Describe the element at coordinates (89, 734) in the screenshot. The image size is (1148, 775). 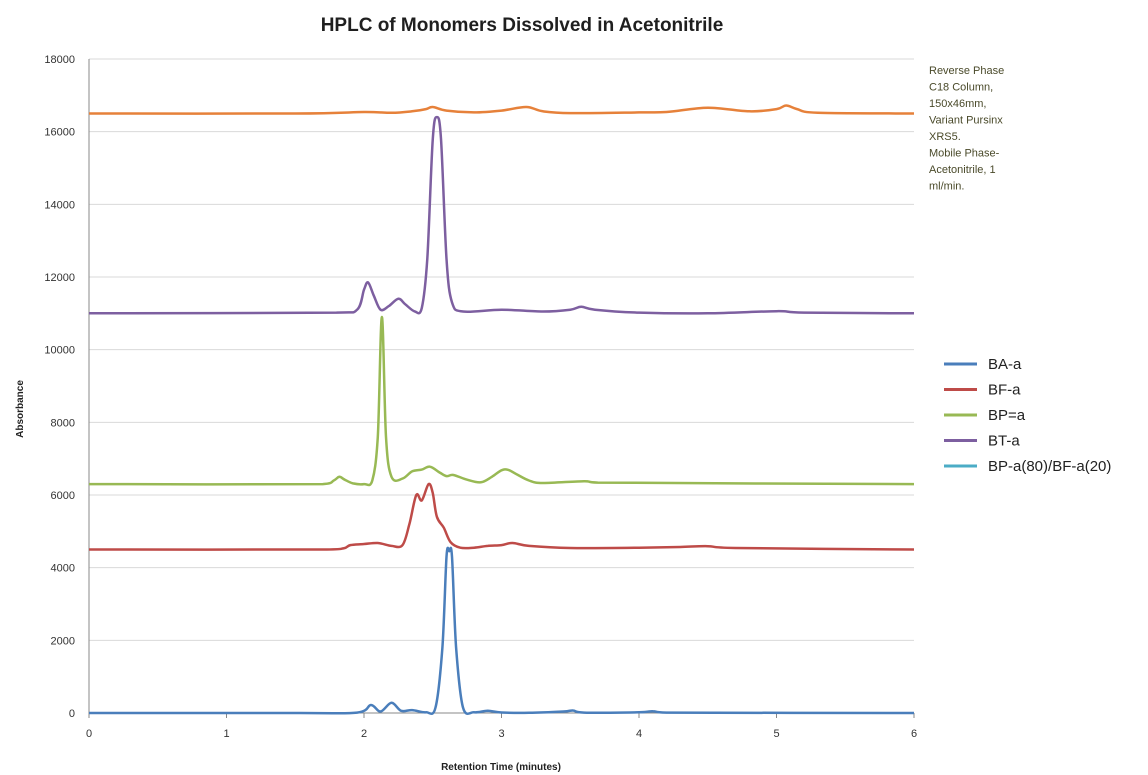
I see `x-tick-label: 0` at that location.